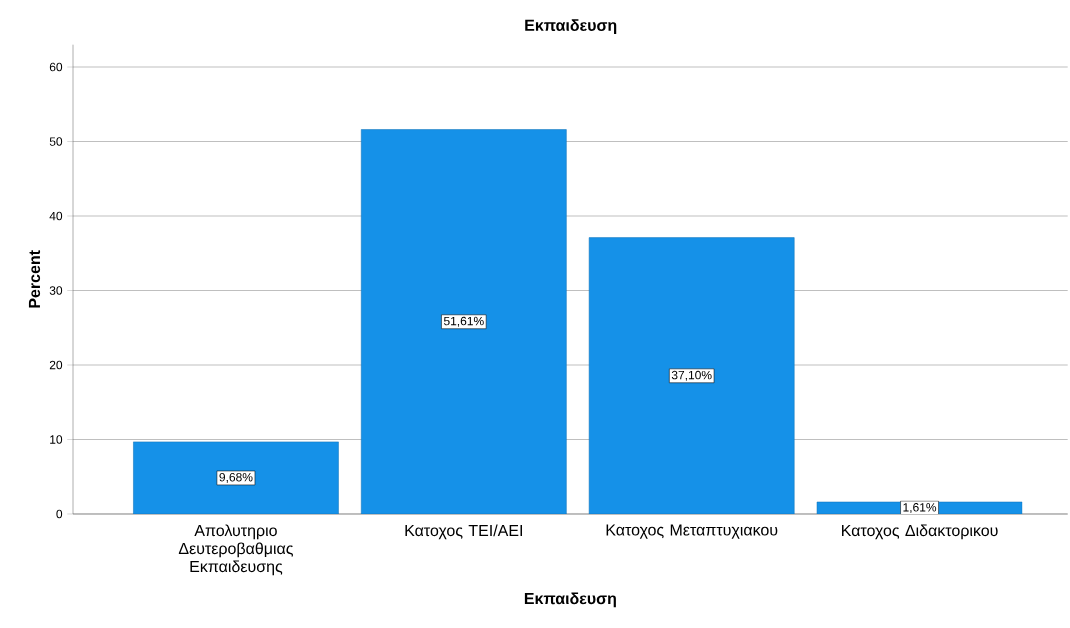 This screenshot has width=1070, height=628. I want to click on y-tick-label: 30, so click(56, 290).